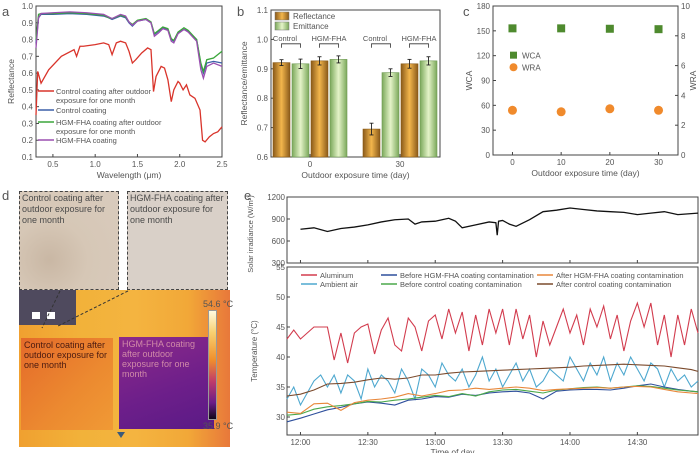  What do you see at coordinates (28, 6) in the screenshot?
I see `y-tick-label-a: 1.0` at bounding box center [28, 6].